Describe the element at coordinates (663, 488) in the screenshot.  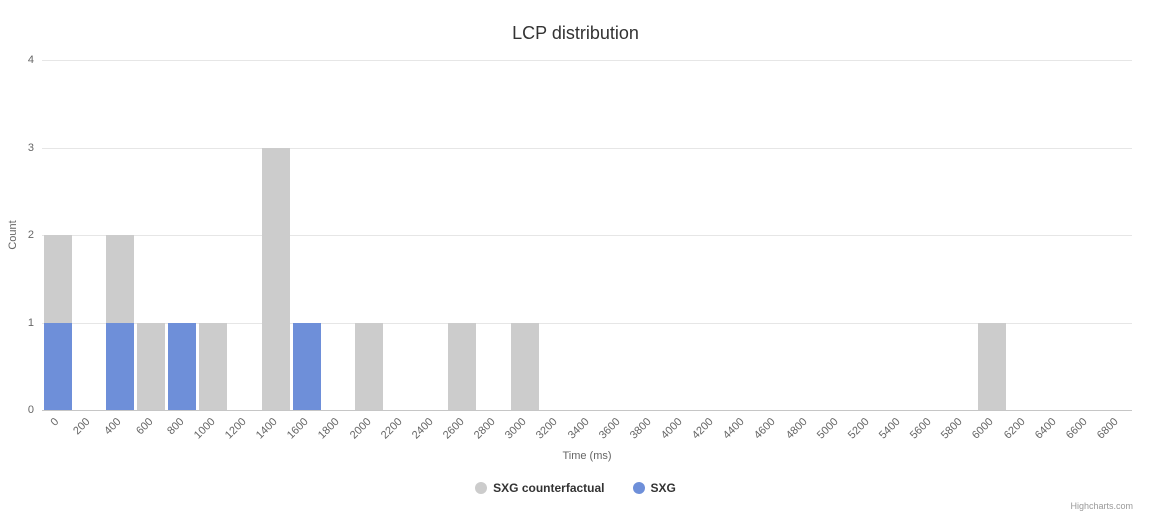
I see `legend-label: SXG` at that location.